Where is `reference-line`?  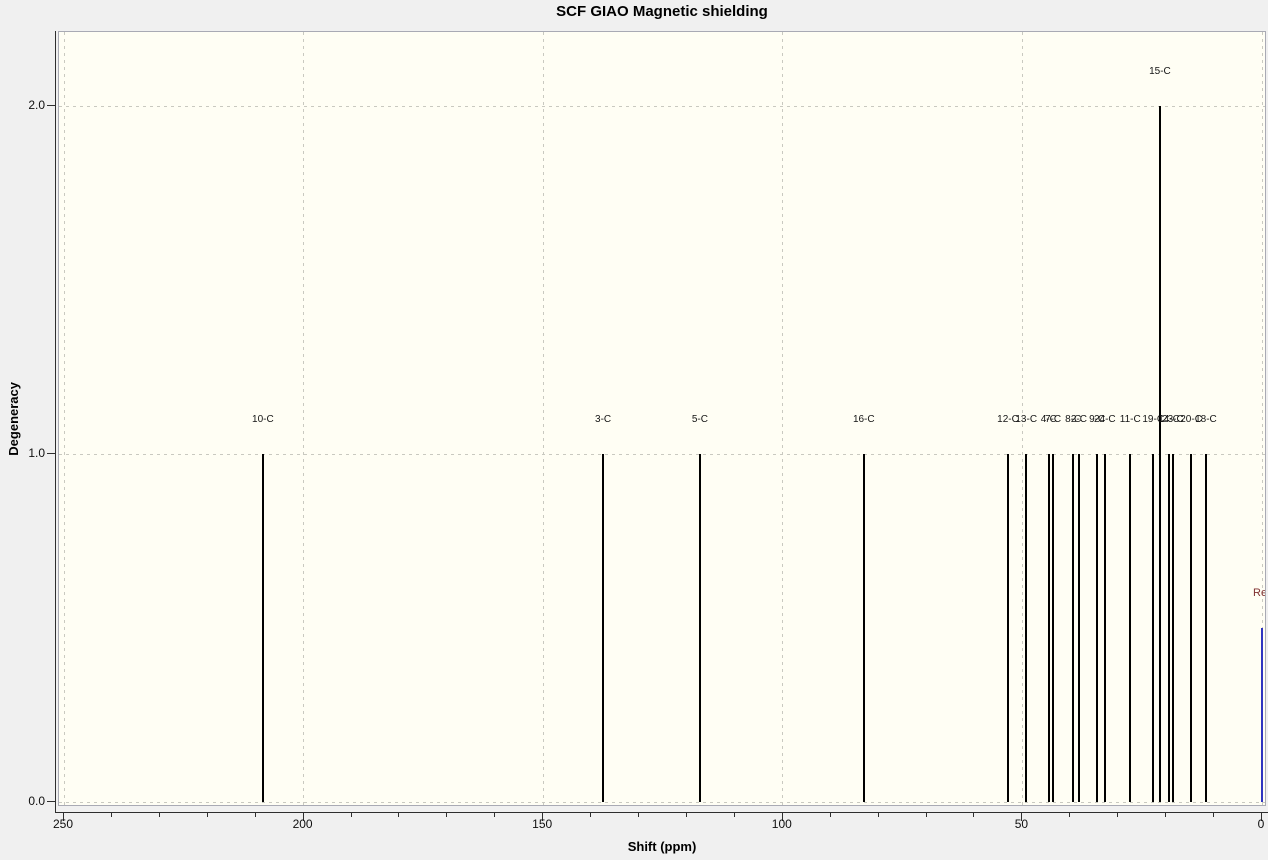 reference-line is located at coordinates (1262, 715).